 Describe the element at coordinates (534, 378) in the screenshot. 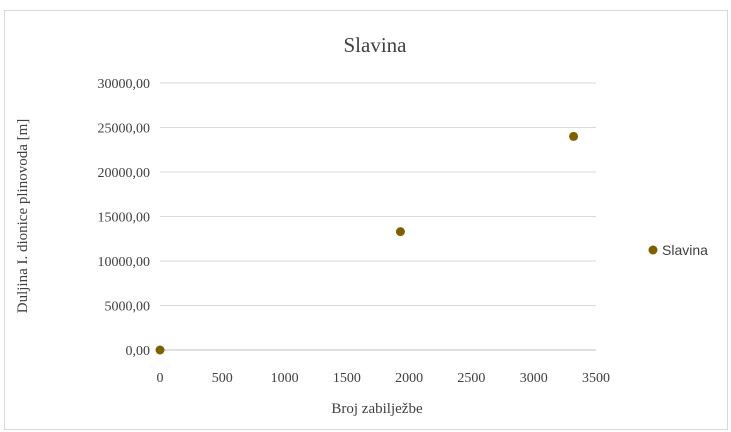

I see `x-tick-label: 3000` at that location.